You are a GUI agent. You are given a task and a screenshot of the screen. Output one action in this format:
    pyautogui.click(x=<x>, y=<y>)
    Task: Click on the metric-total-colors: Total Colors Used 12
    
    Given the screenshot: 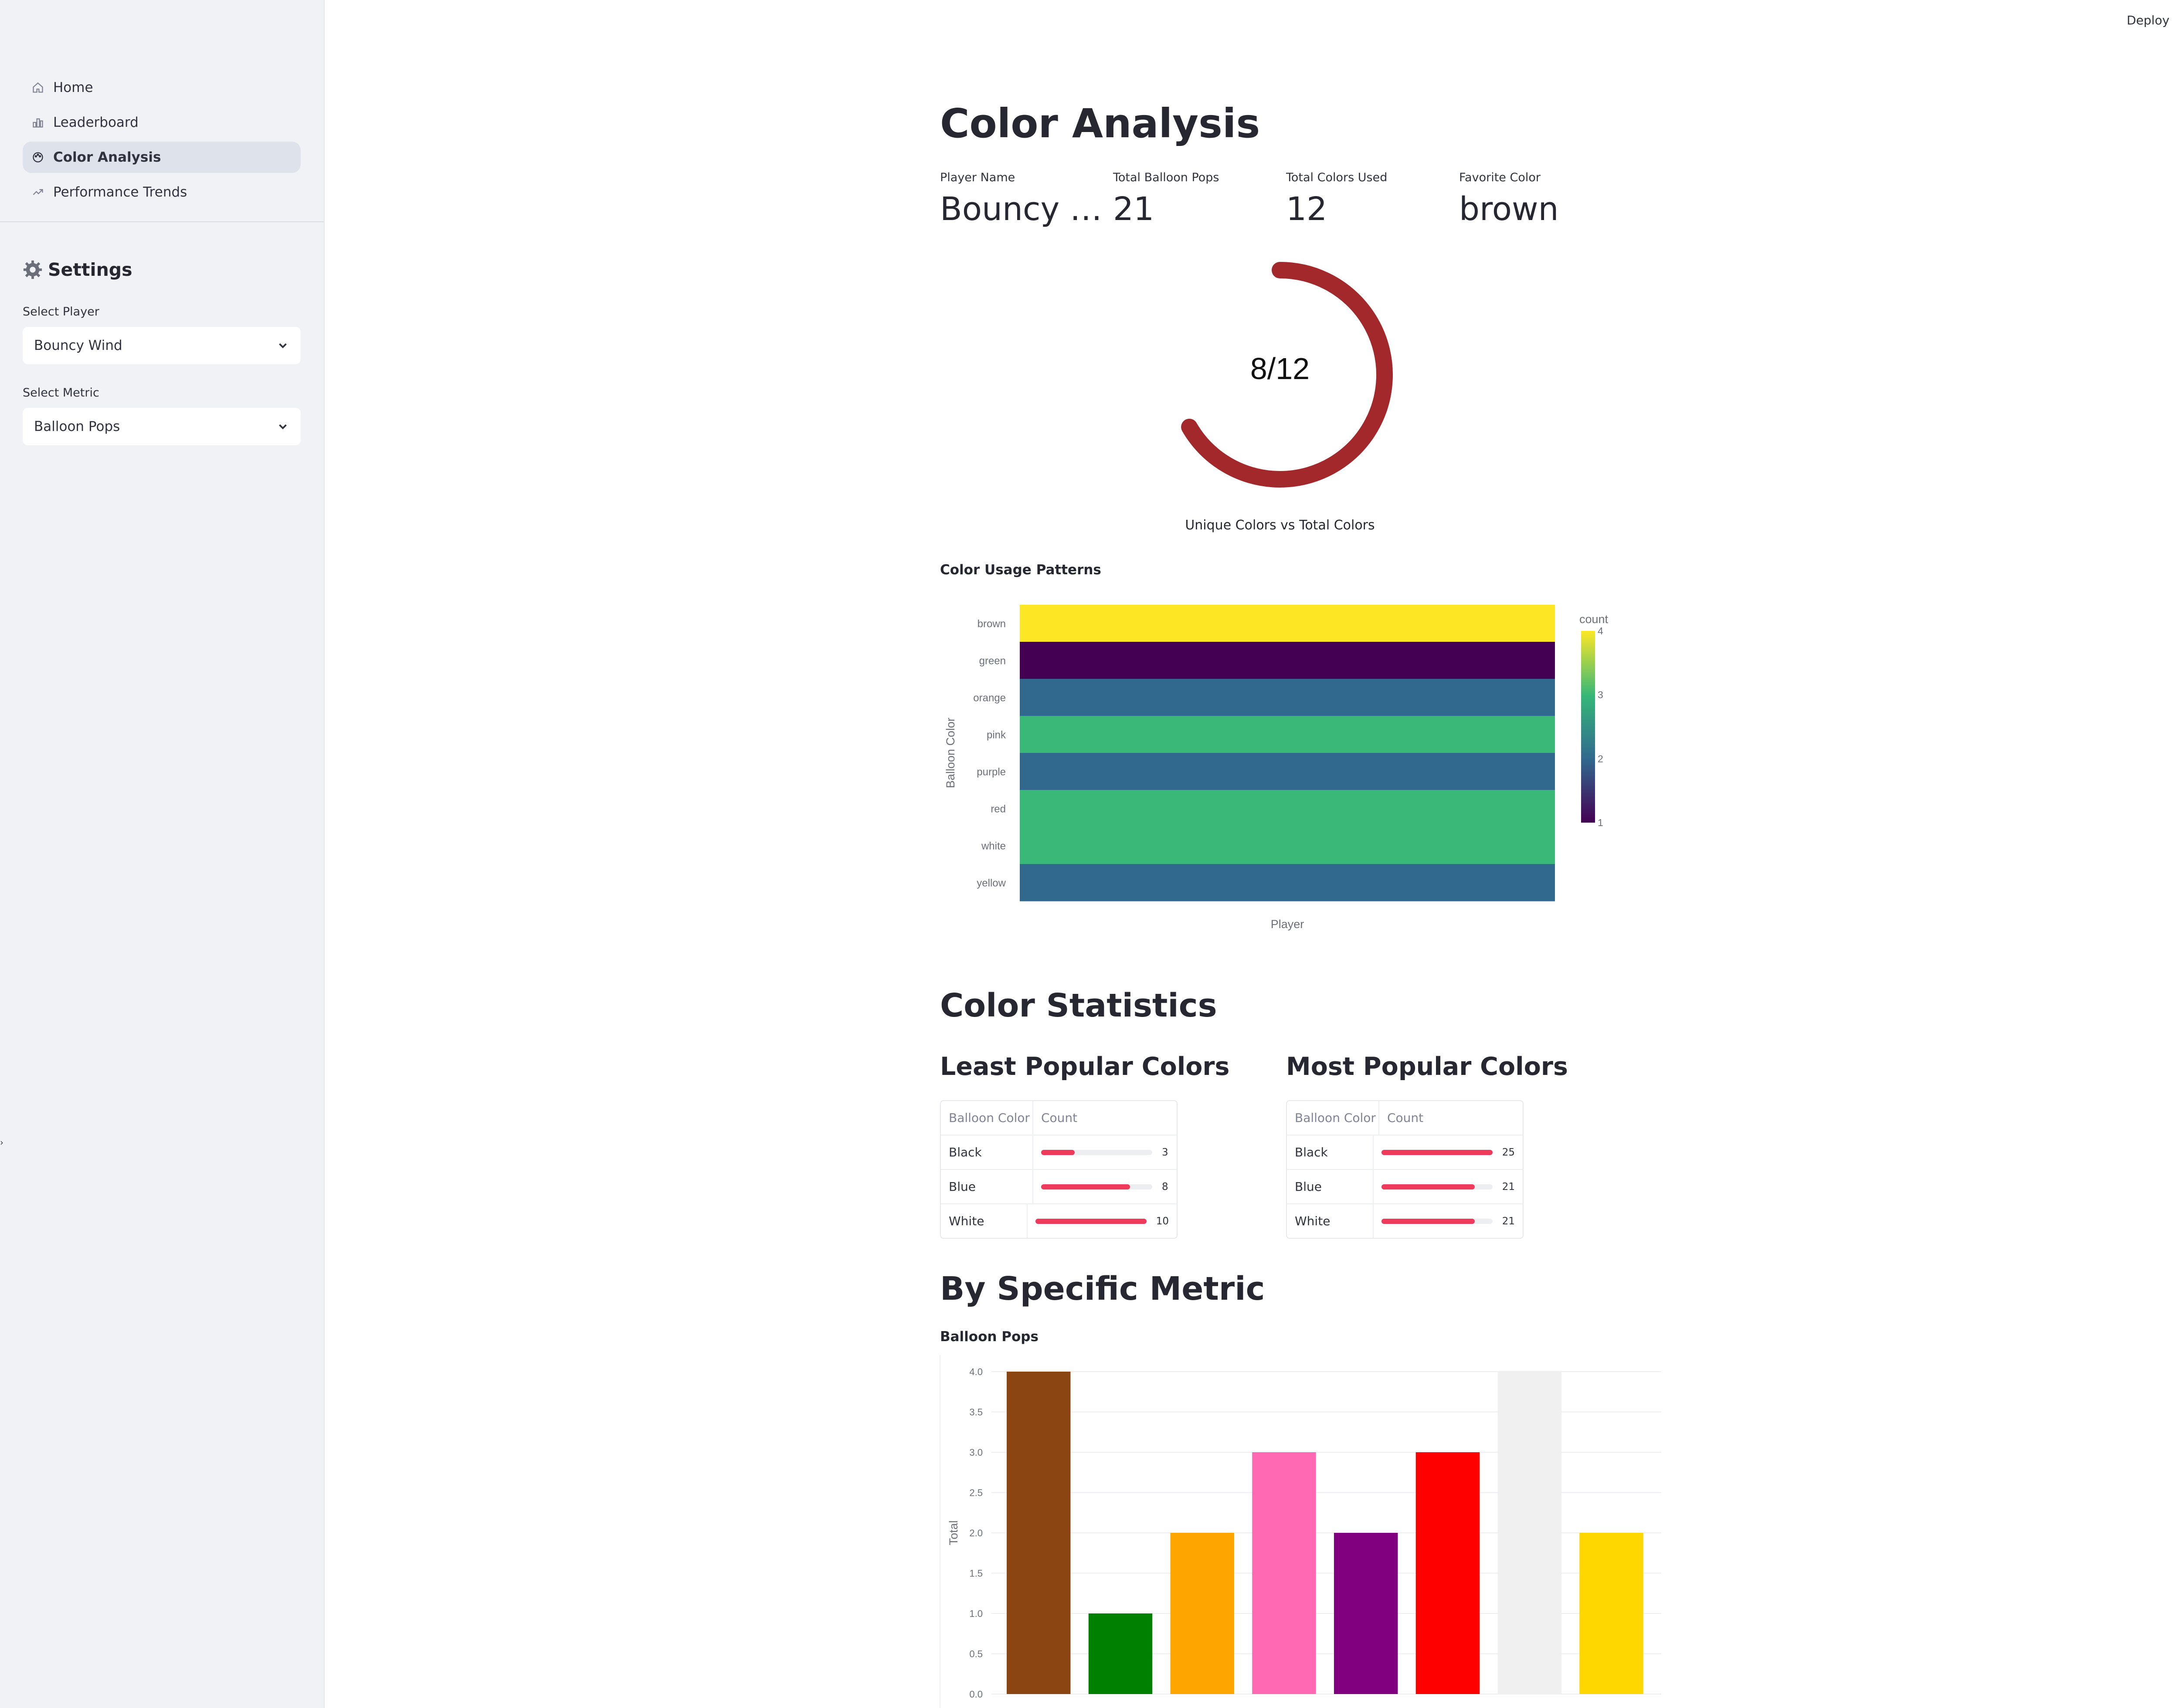 What is the action you would take?
    pyautogui.click(x=1369, y=199)
    